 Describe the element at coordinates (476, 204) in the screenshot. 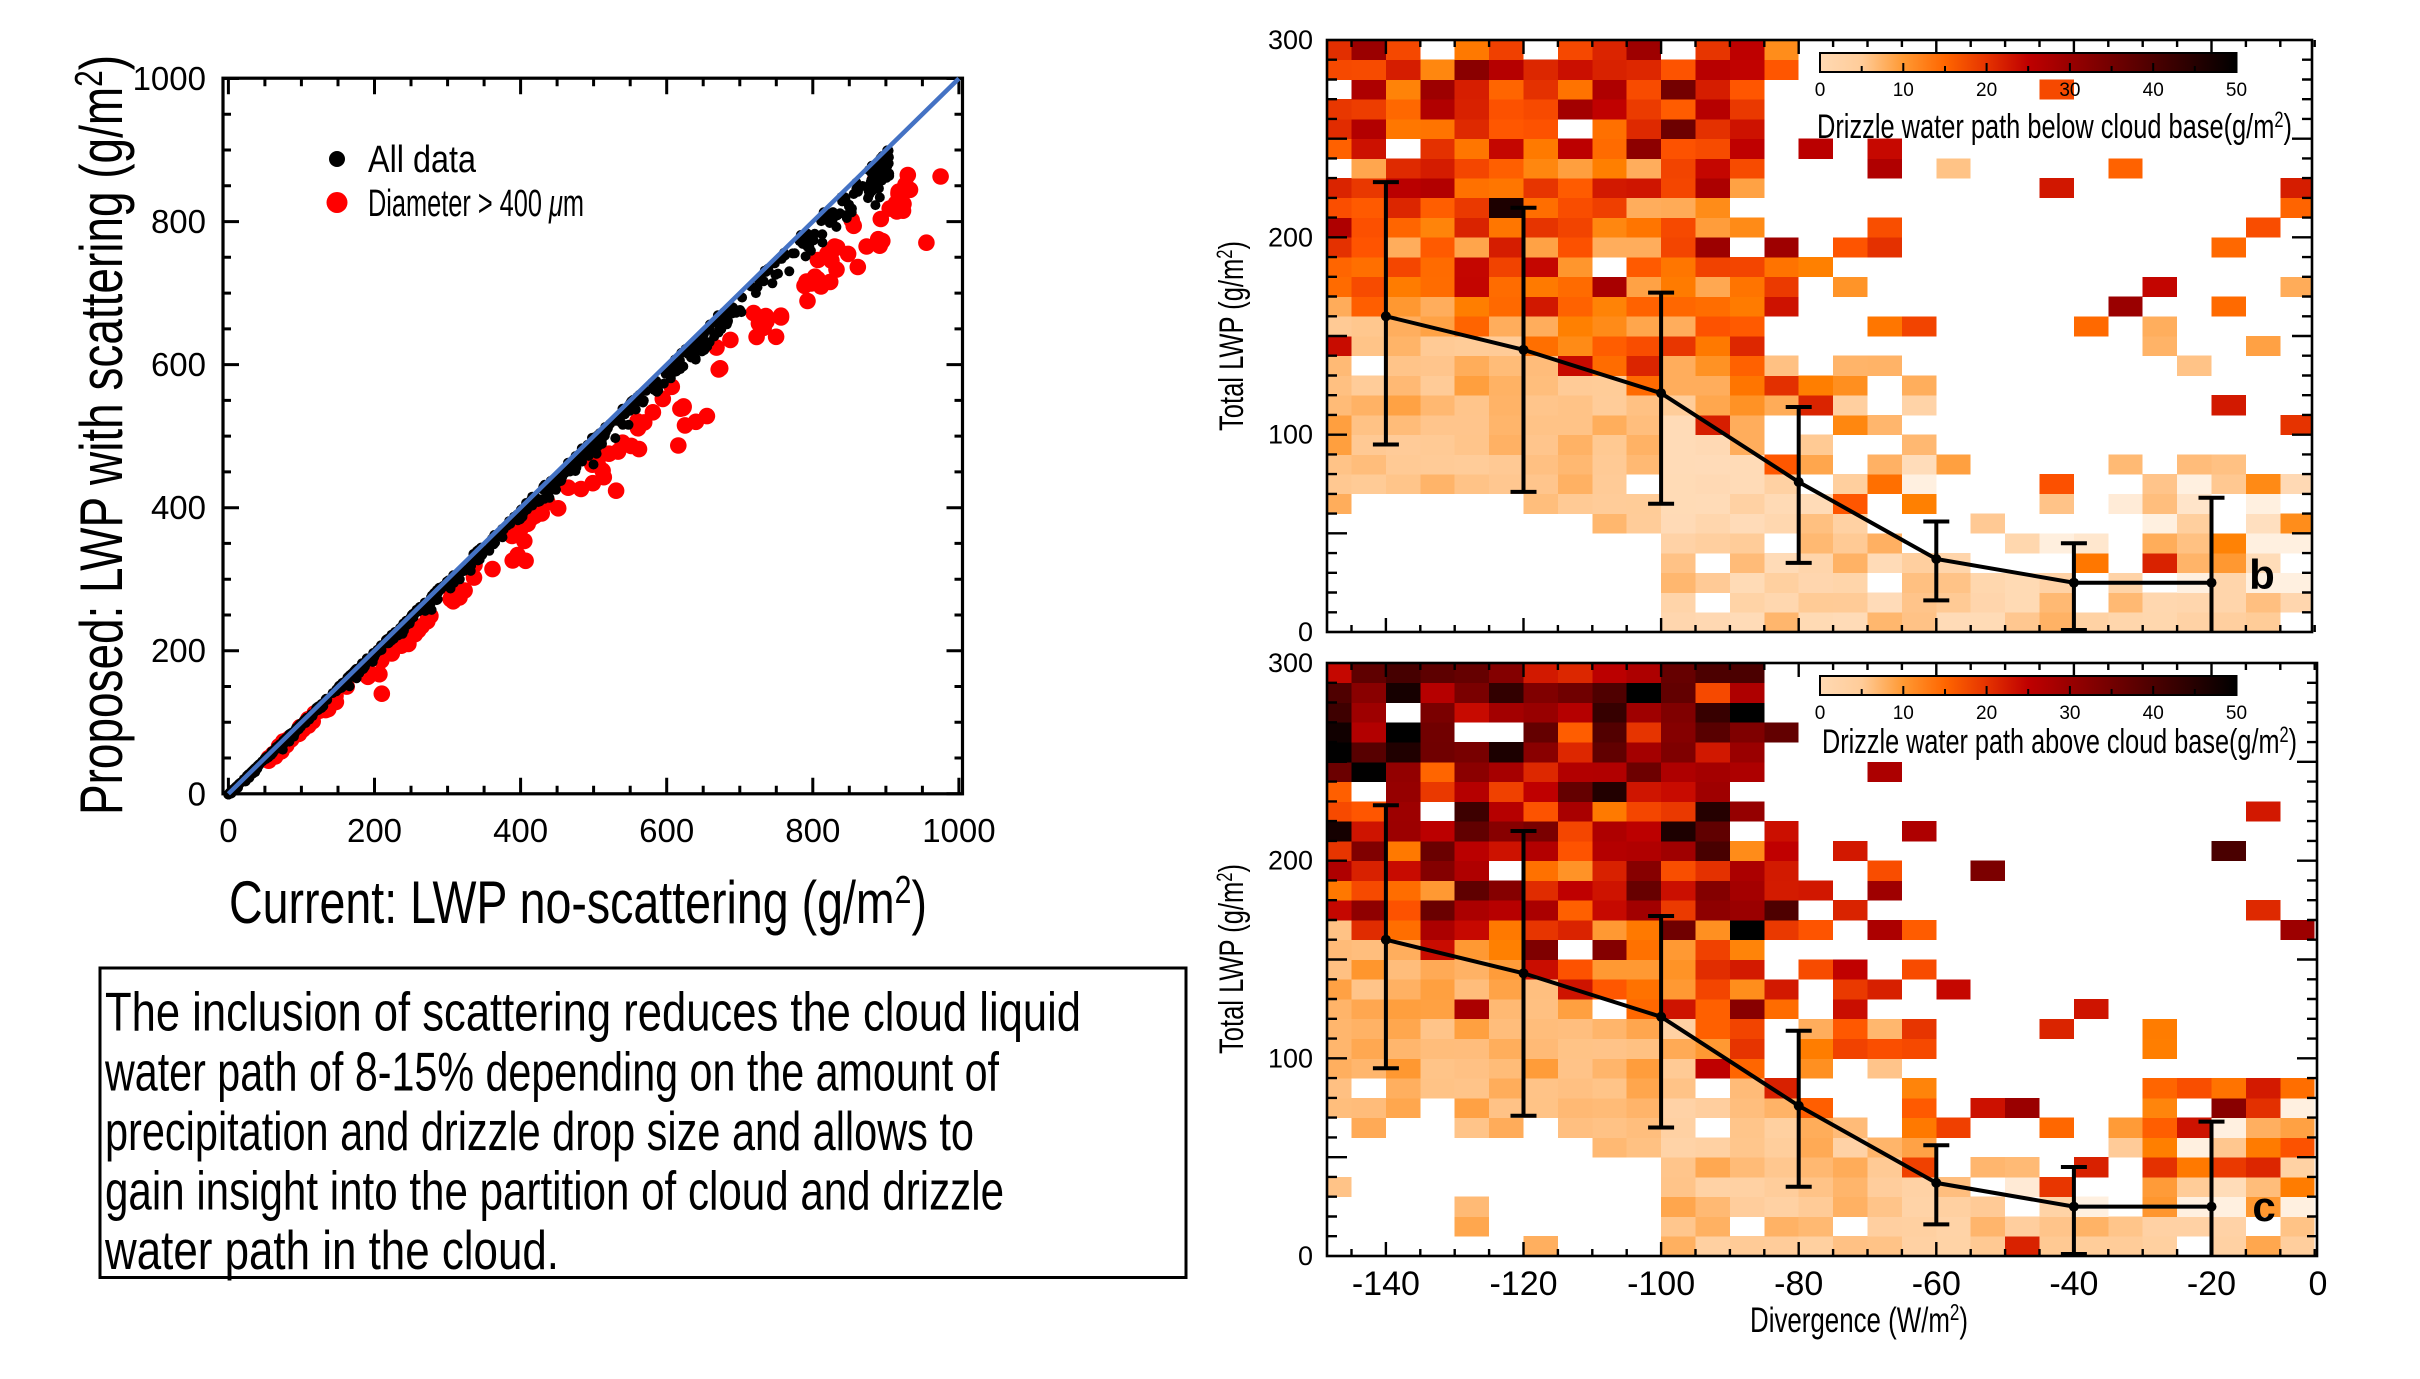

I see `svg-text: Diameter > 400 μm` at that location.